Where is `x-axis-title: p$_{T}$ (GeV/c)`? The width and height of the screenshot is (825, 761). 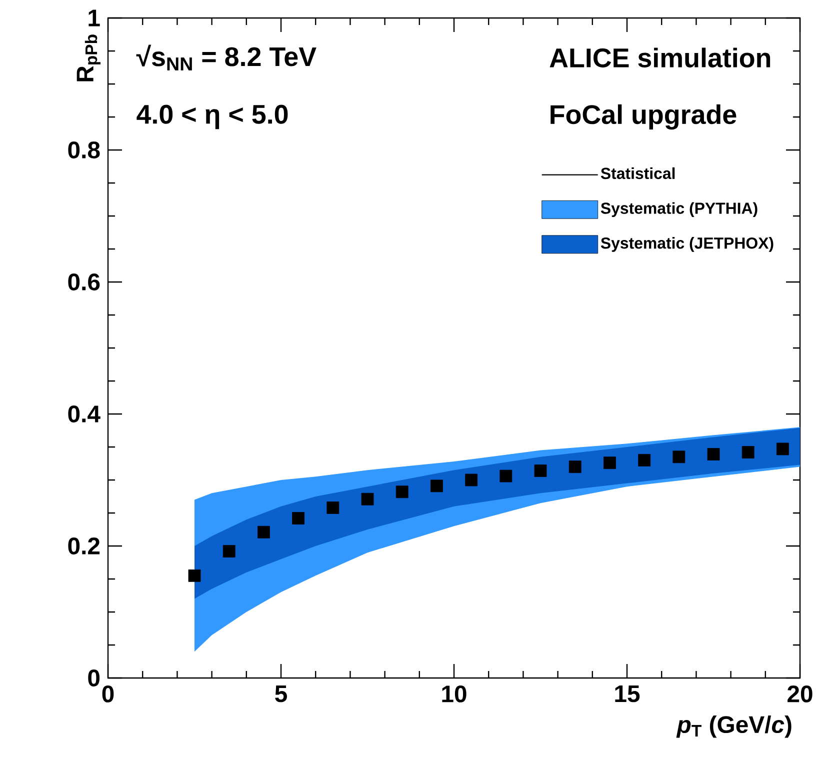 x-axis-title: p$_{T}$ (GeV/c) is located at coordinates (734, 726).